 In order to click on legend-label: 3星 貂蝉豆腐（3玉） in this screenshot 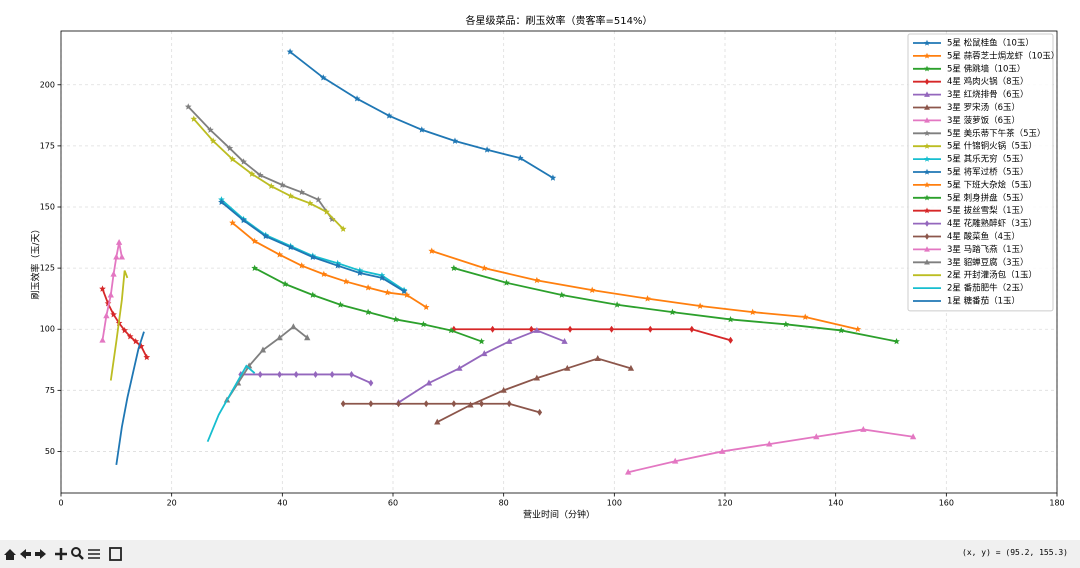, I will do `click(988, 262)`.